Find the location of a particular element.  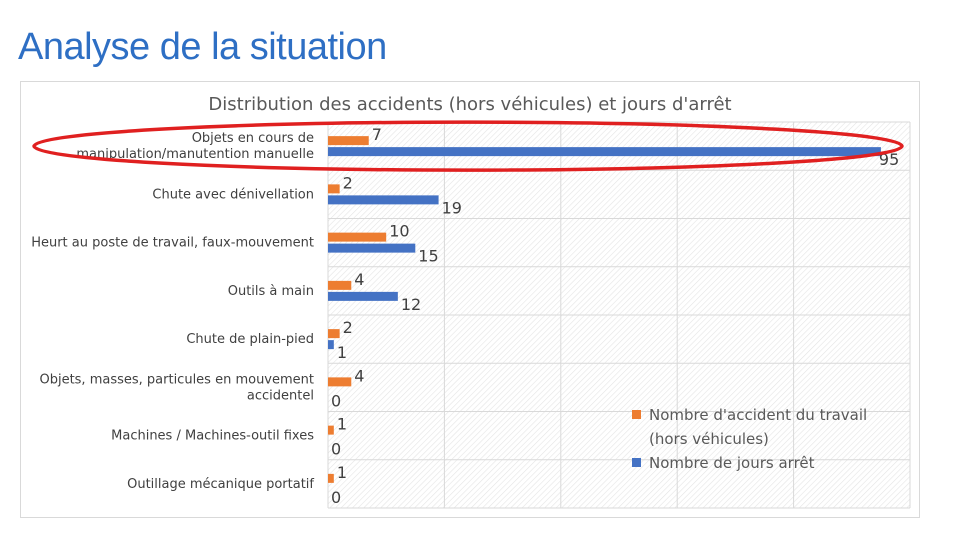

category-label: Machines / Machines-outil fixes is located at coordinates (212, 436).